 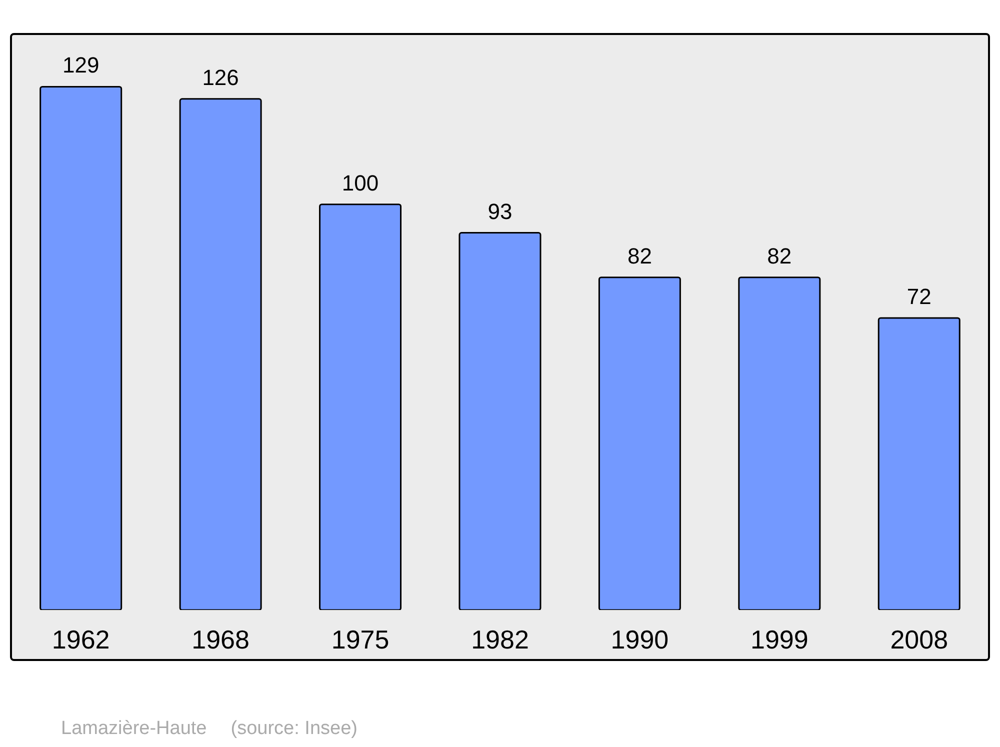 I want to click on text: (source: Insee), so click(x=294, y=729).